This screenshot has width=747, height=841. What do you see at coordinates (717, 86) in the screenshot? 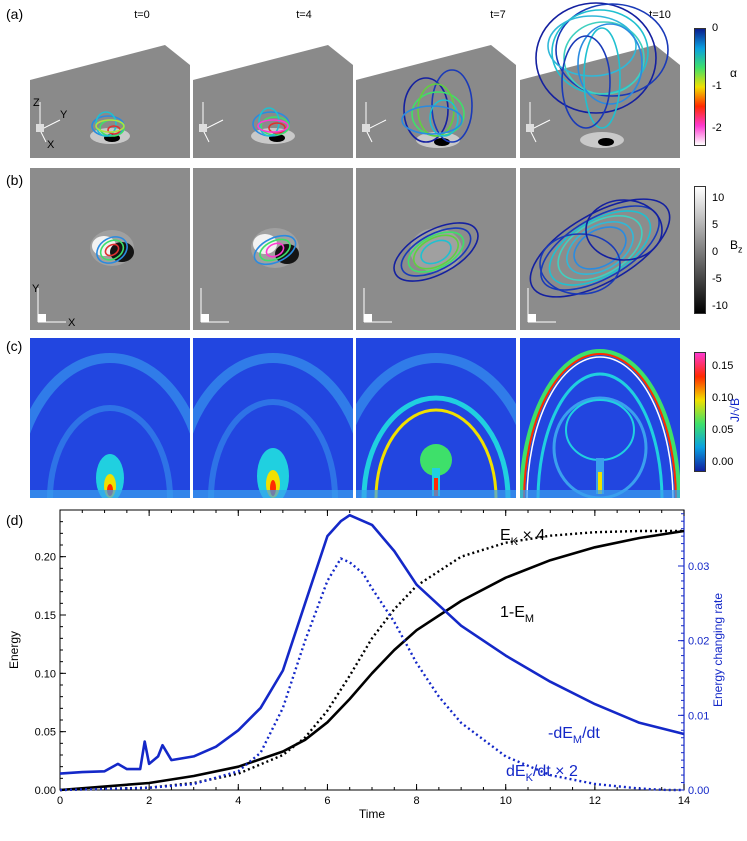
I see `colorbar-alpha-tick-1: -1` at bounding box center [717, 86].